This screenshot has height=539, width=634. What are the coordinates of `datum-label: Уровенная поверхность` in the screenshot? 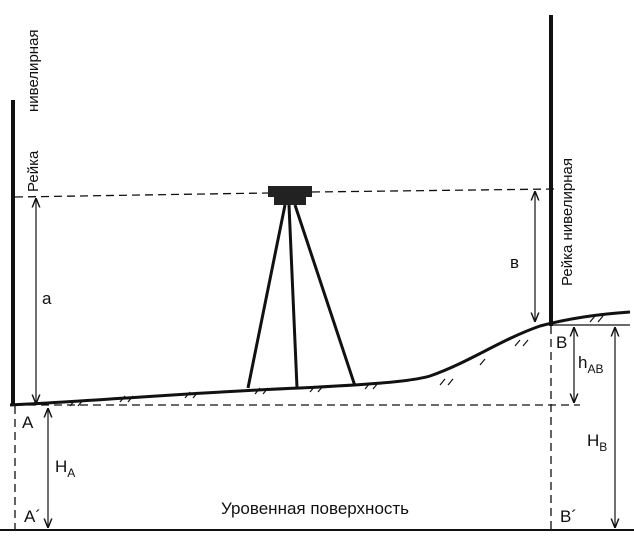 It's located at (315, 508).